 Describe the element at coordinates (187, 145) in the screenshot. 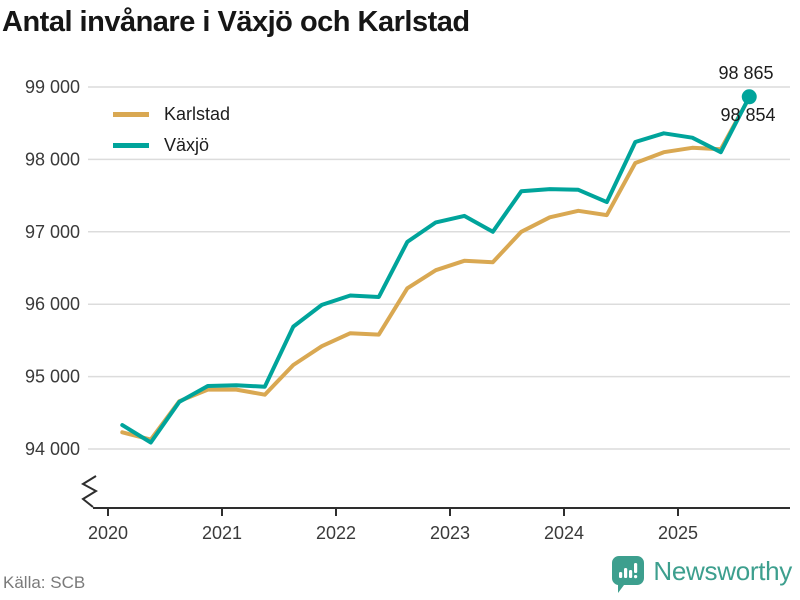

I see `legend-label-vaxjo: Växjö` at that location.